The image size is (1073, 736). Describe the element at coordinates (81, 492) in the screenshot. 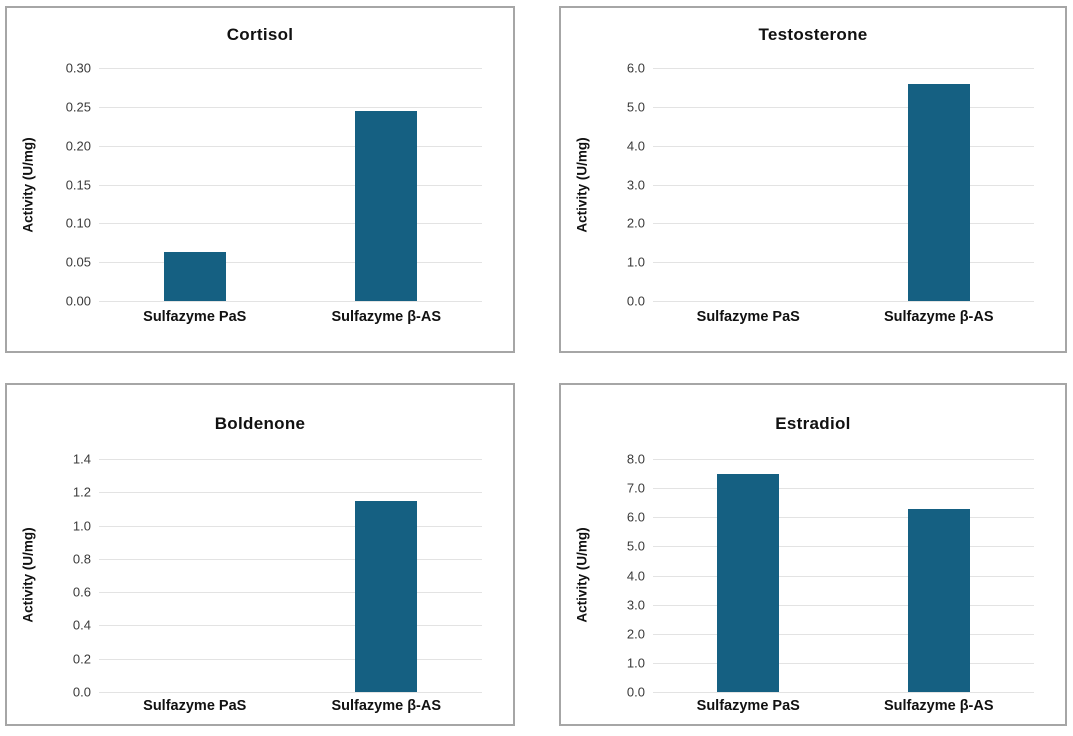

I see `y-tick-label: 1.2` at that location.